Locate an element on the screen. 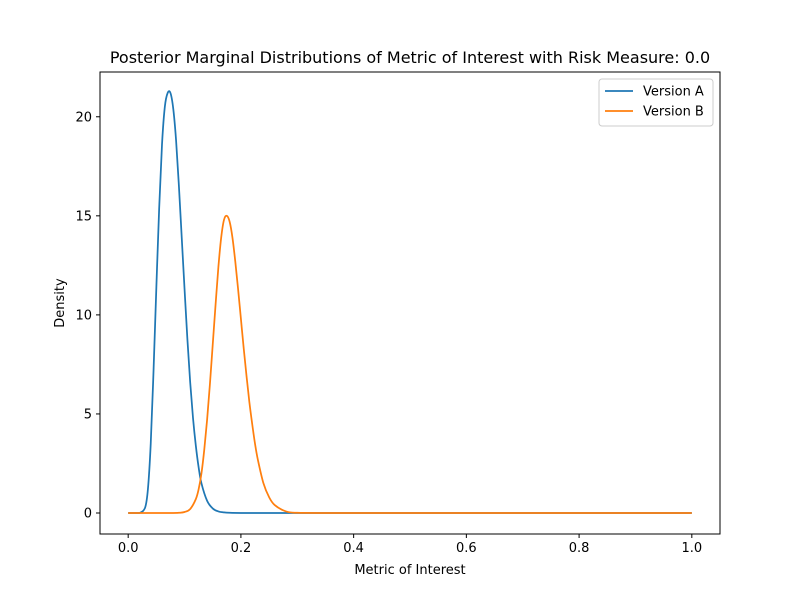  y-tick-label: 10 is located at coordinates (83, 315).